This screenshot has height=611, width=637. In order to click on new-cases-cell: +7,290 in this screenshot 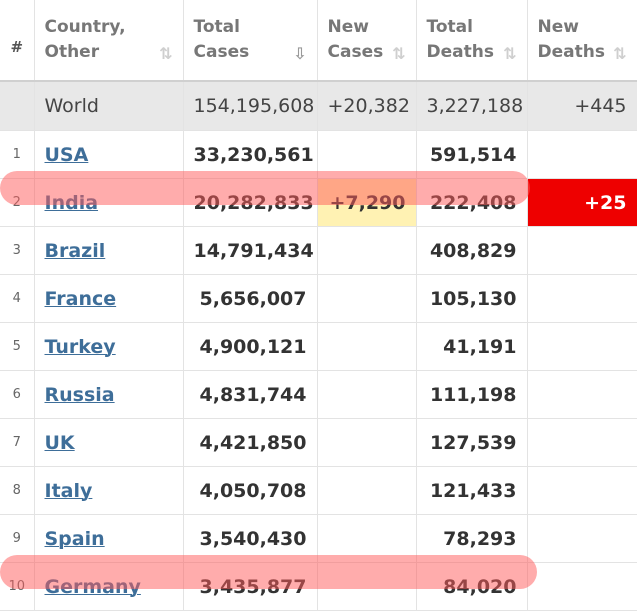, I will do `click(367, 202)`.